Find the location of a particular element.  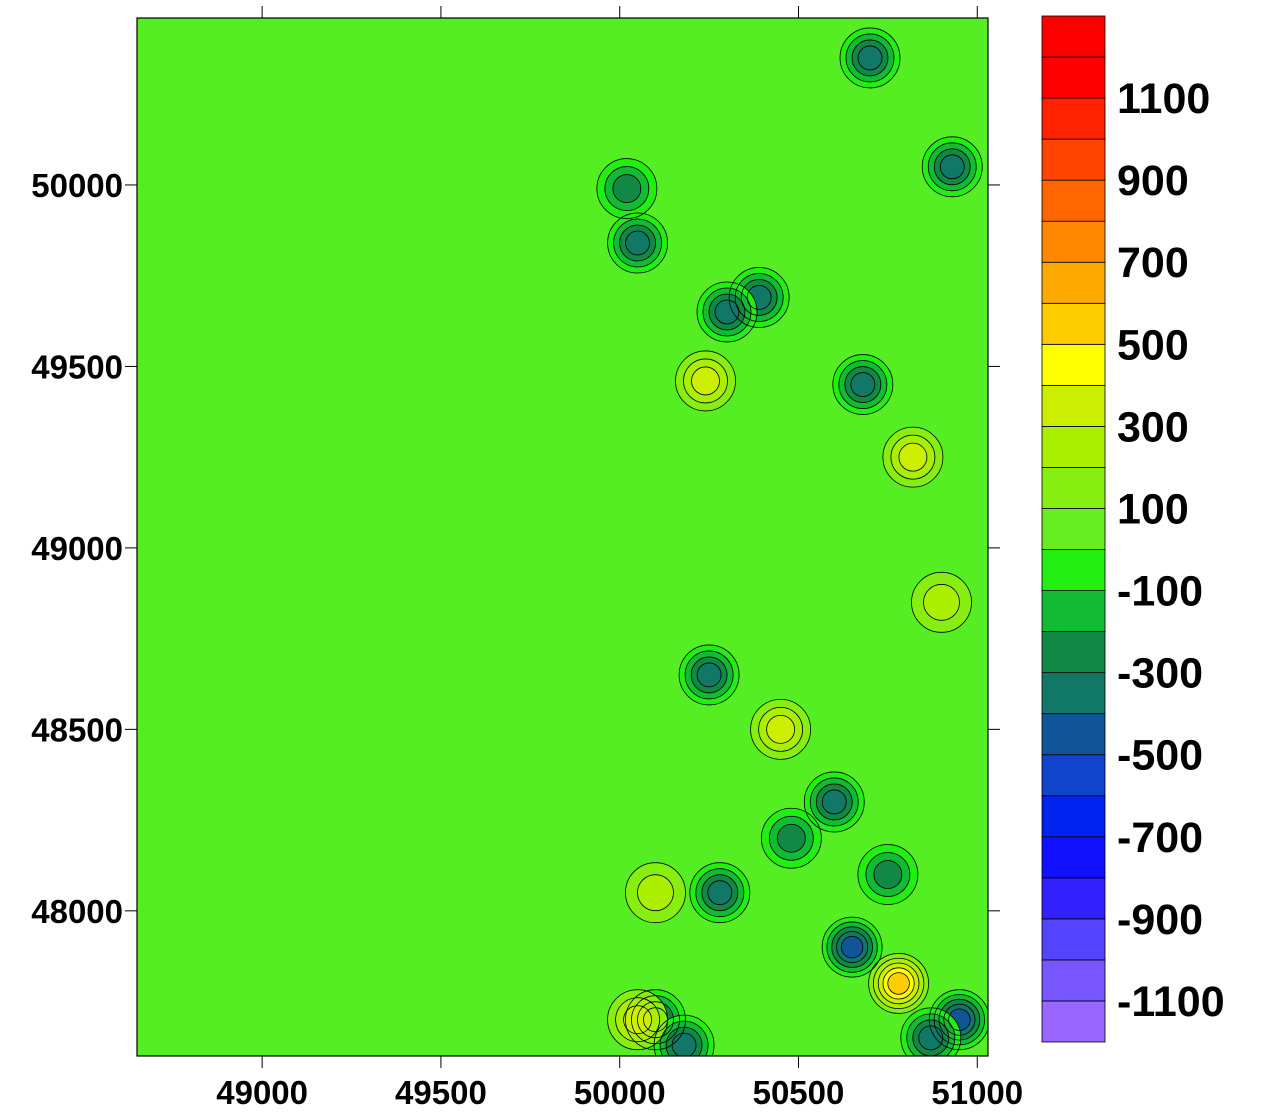

x-tick-label: 50500 is located at coordinates (799, 1092).